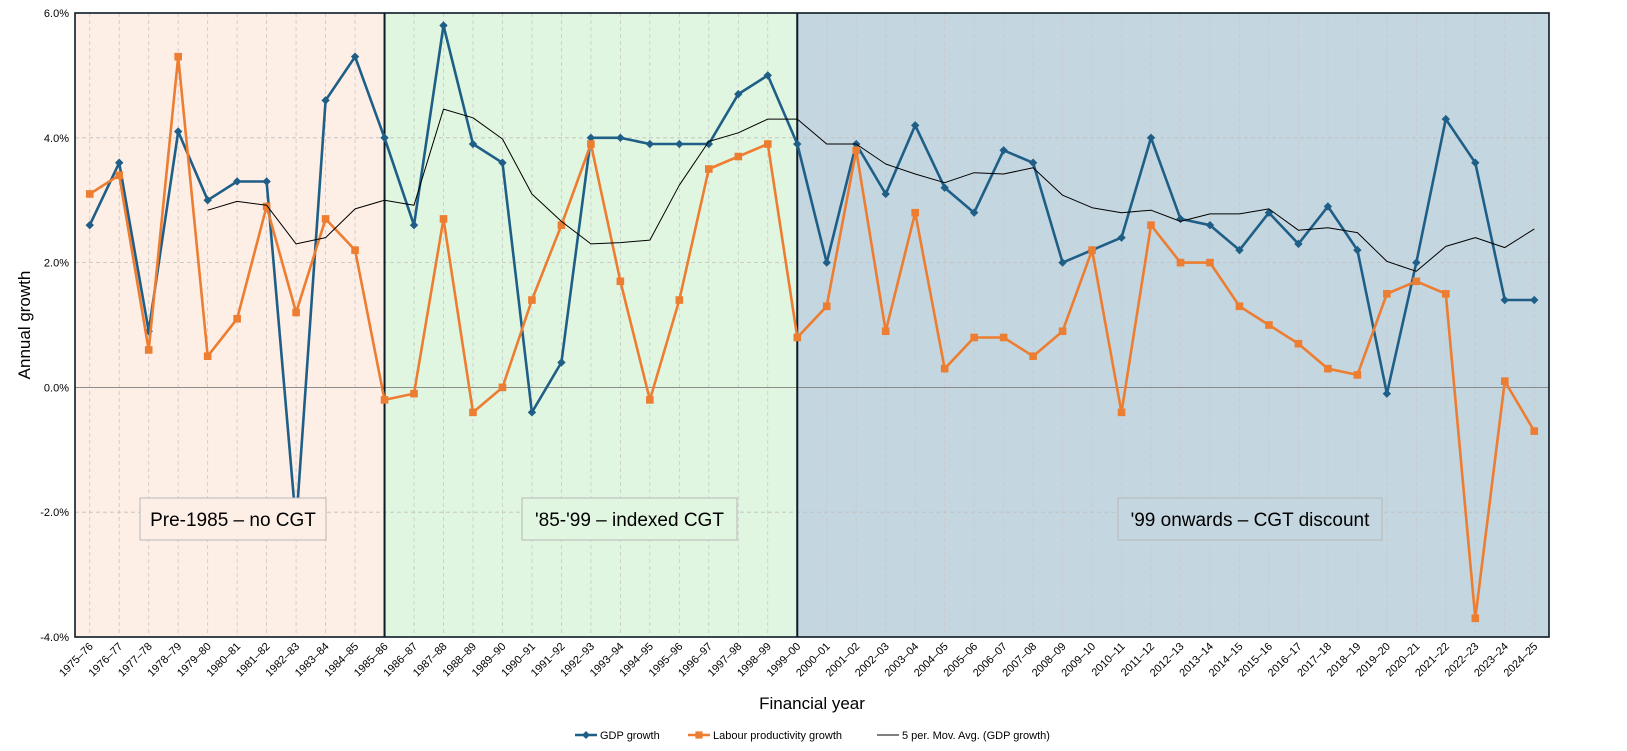  Describe the element at coordinates (56, 139) in the screenshot. I see `y-tick-label: 4.0%` at that location.